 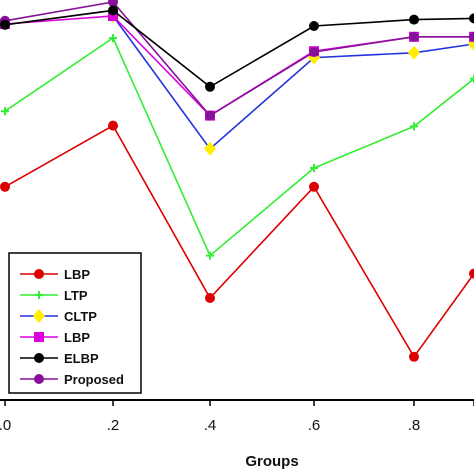 I want to click on x-axis: .0 .2 .4 .6 .8, so click(x=237, y=417).